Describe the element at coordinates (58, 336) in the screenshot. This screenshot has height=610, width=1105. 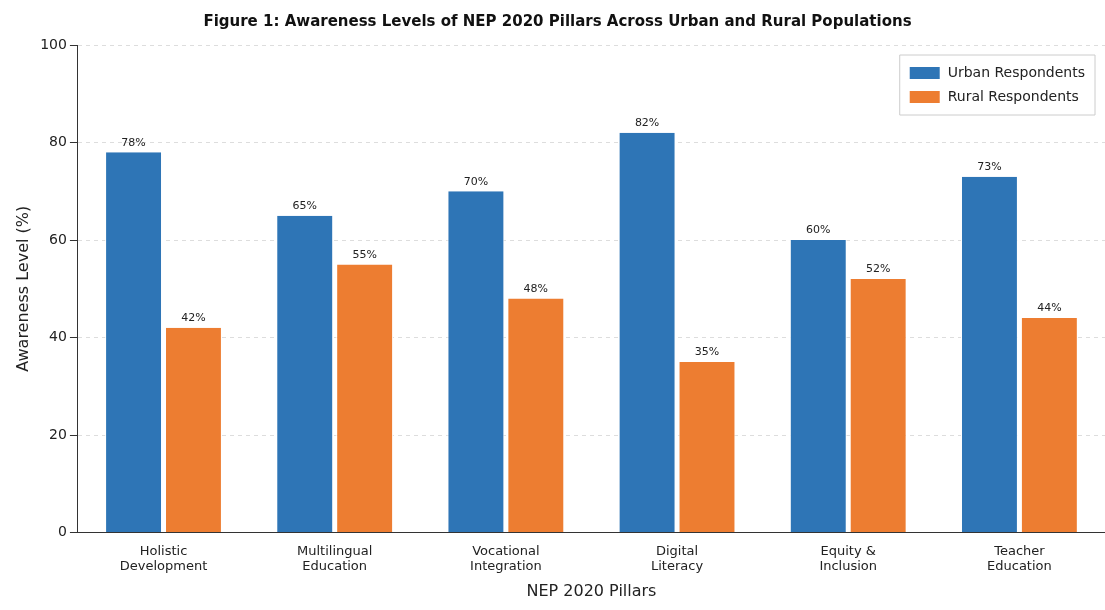
I see `y-tick-label: 40` at that location.